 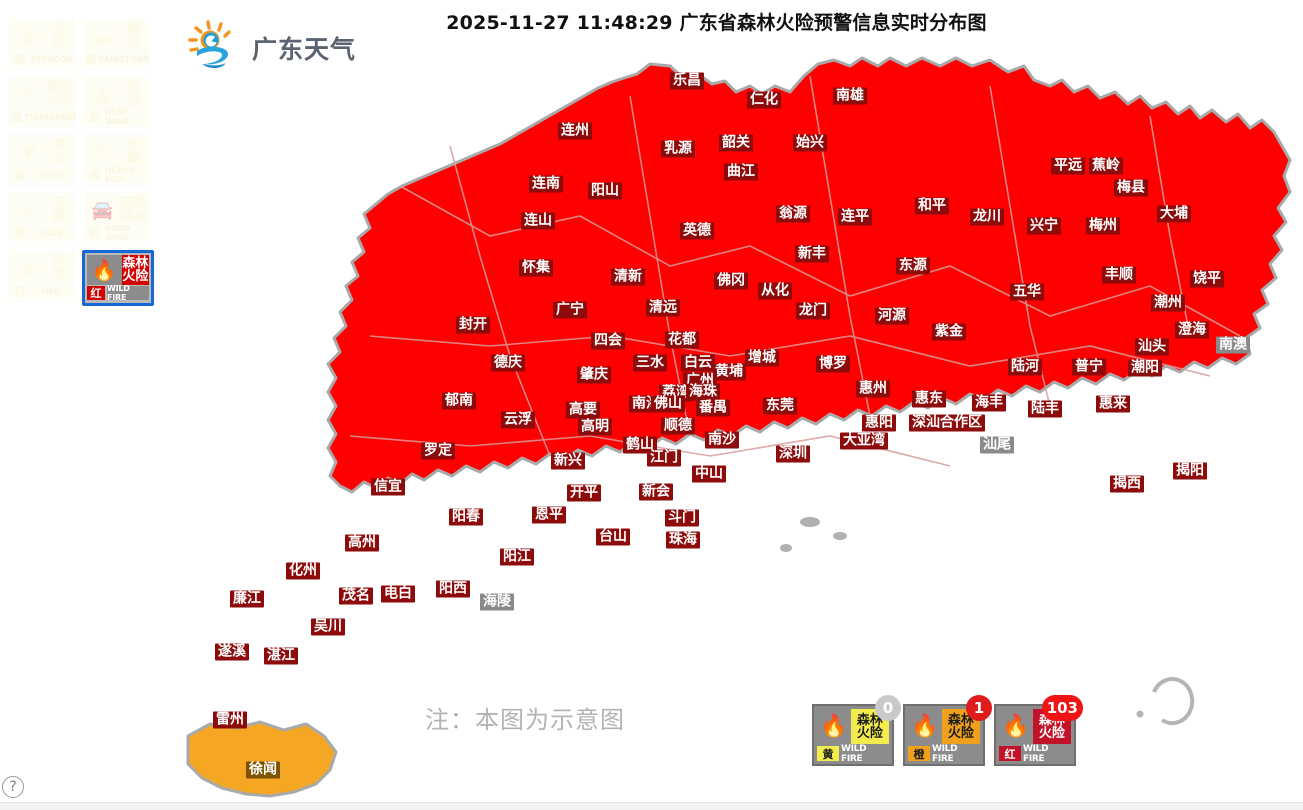 What do you see at coordinates (989, 403) in the screenshot?
I see `region-label: 海丰` at bounding box center [989, 403].